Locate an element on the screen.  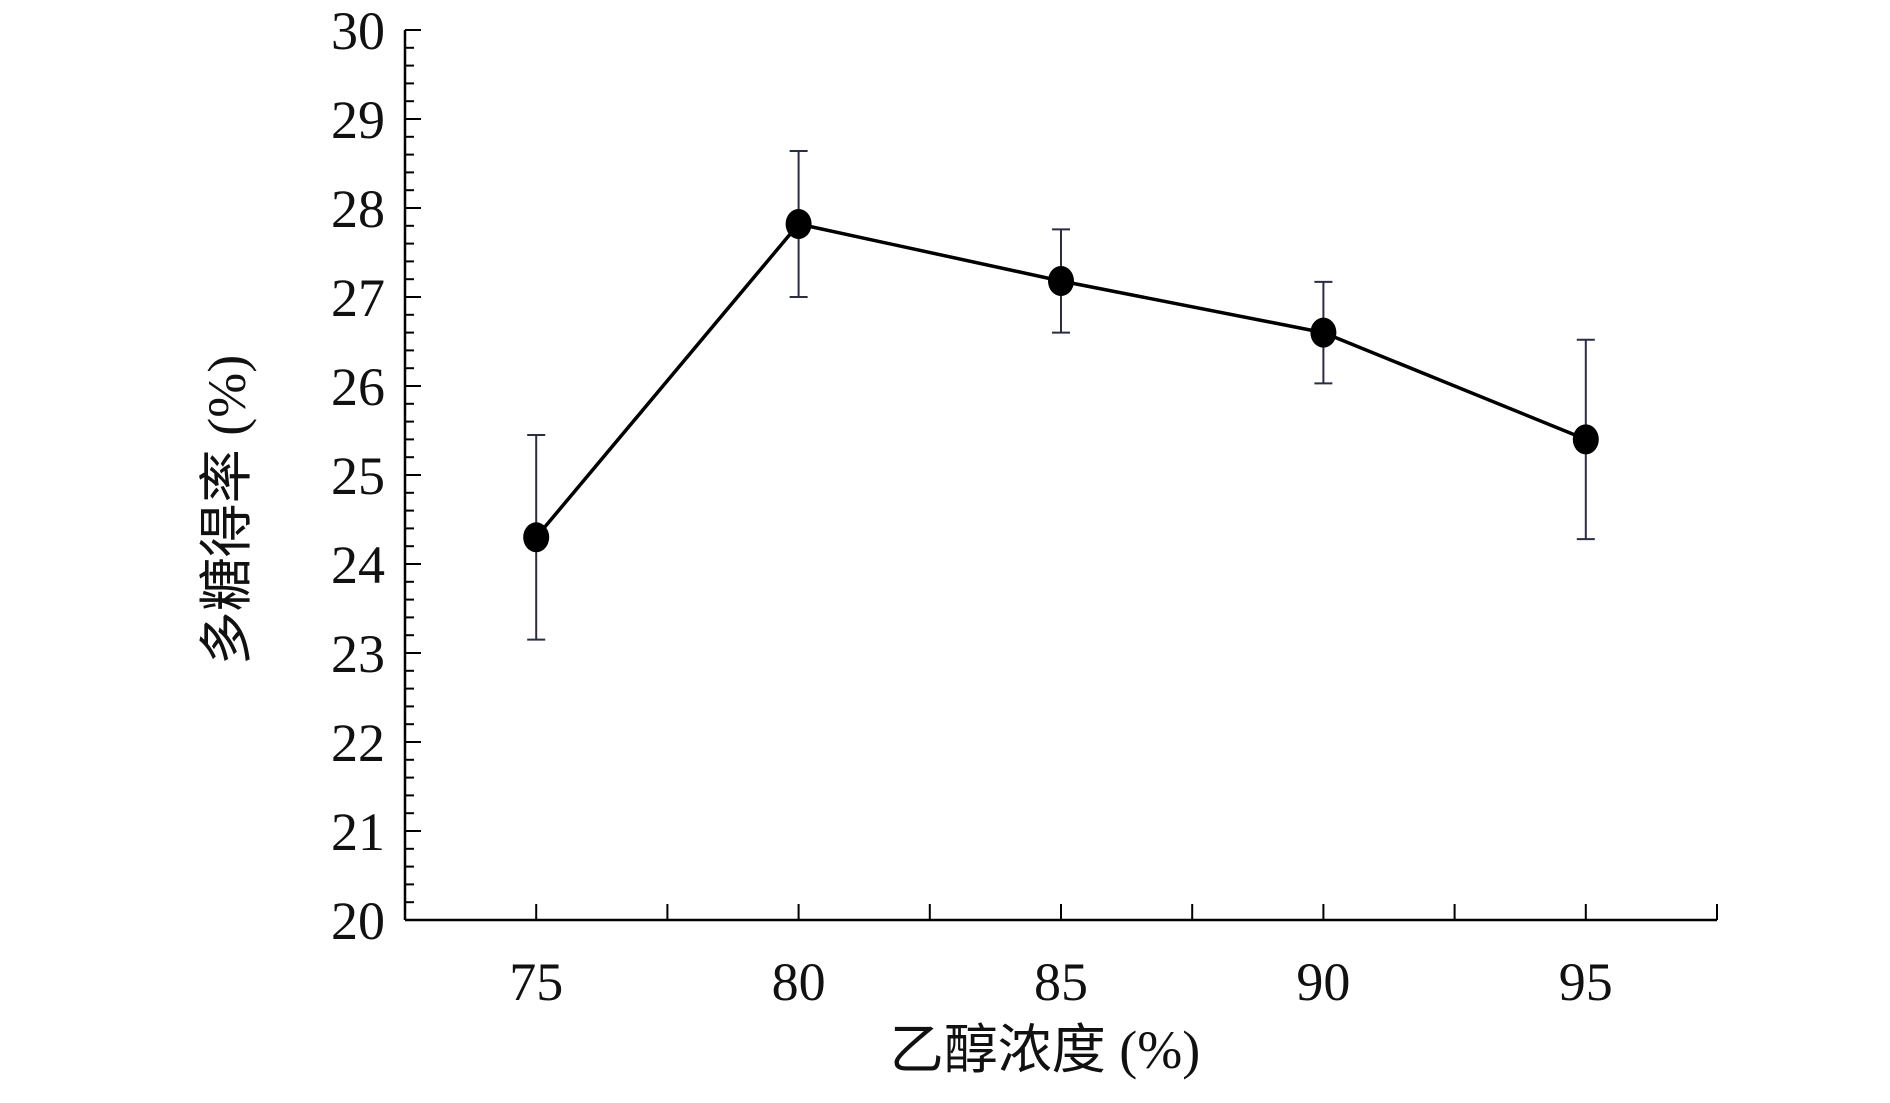
y-tick-label: 28 is located at coordinates (358, 209).